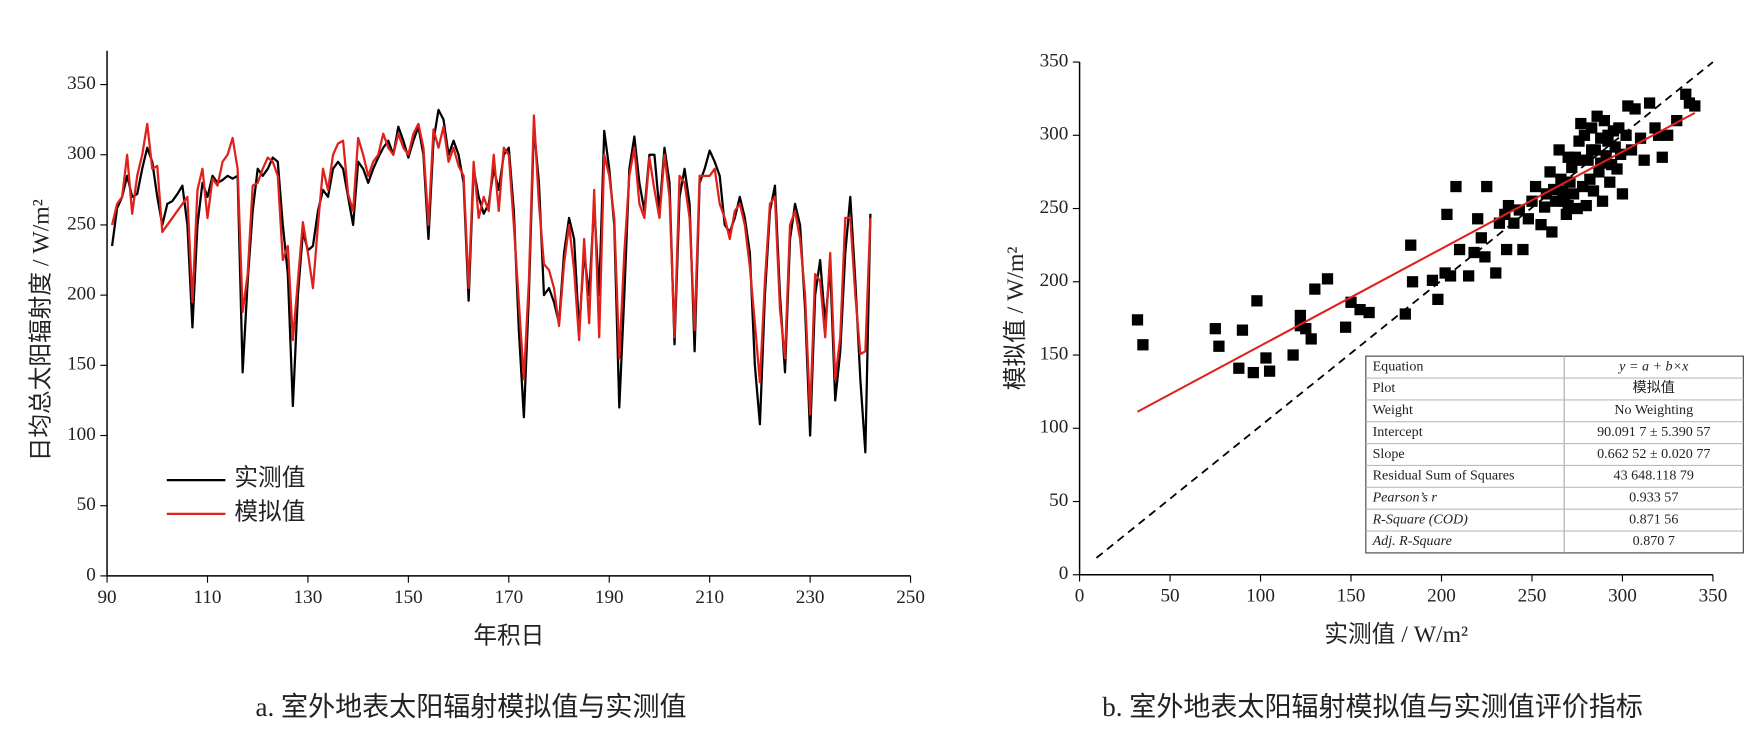 The width and height of the screenshot is (1758, 745). Describe the element at coordinates (1416, 262) in the screenshot. I see `fit-line` at that location.